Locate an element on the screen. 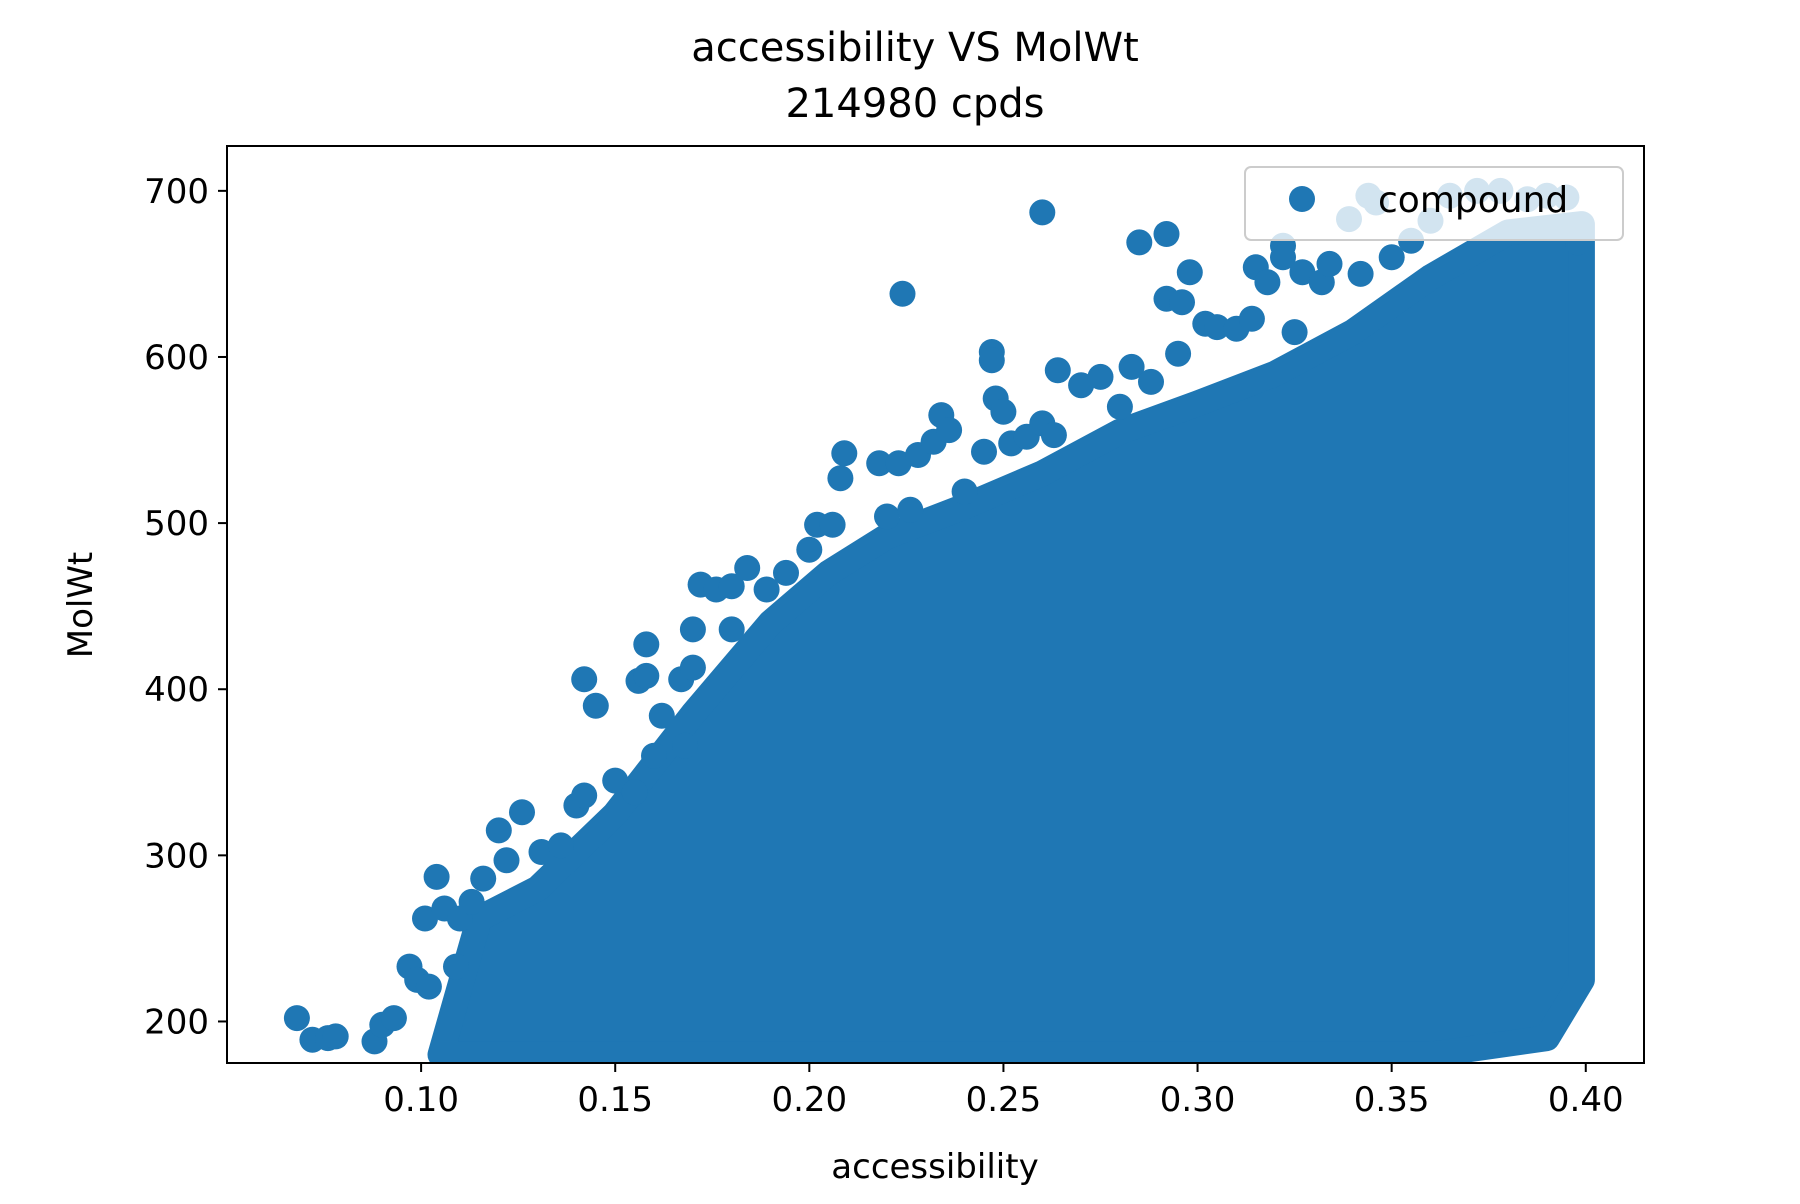 The image size is (1800, 1204). legend: compound is located at coordinates (1434, 203).